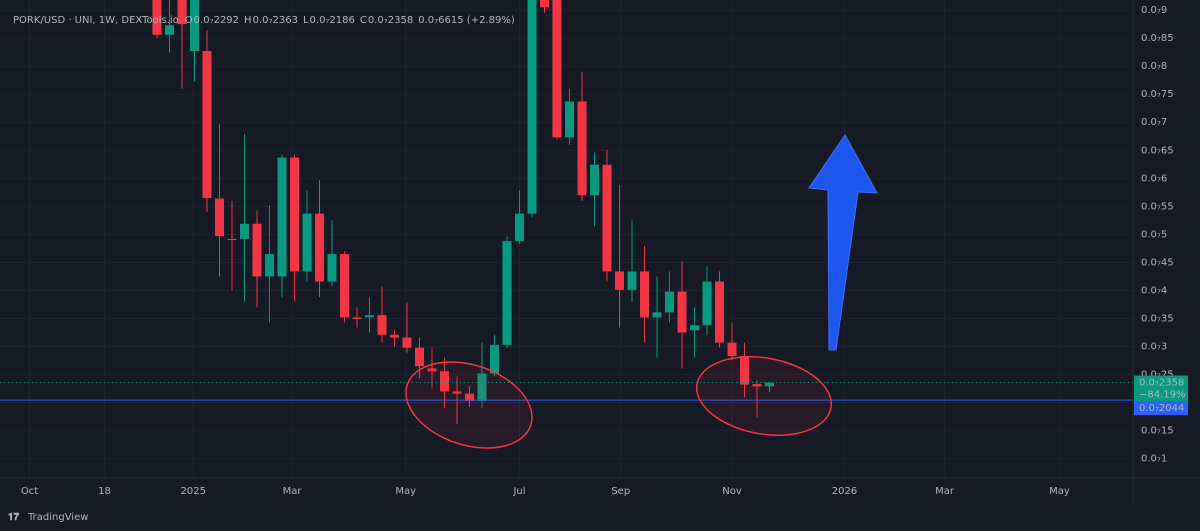  I want to click on x-tick-label: Oct, so click(29, 491).